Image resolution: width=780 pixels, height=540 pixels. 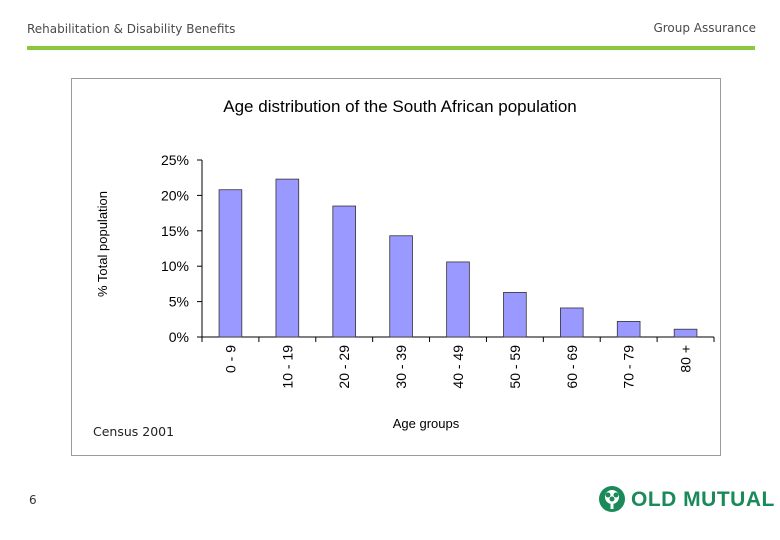 What do you see at coordinates (686, 359) in the screenshot?
I see `x-tick-label: 80 +` at bounding box center [686, 359].